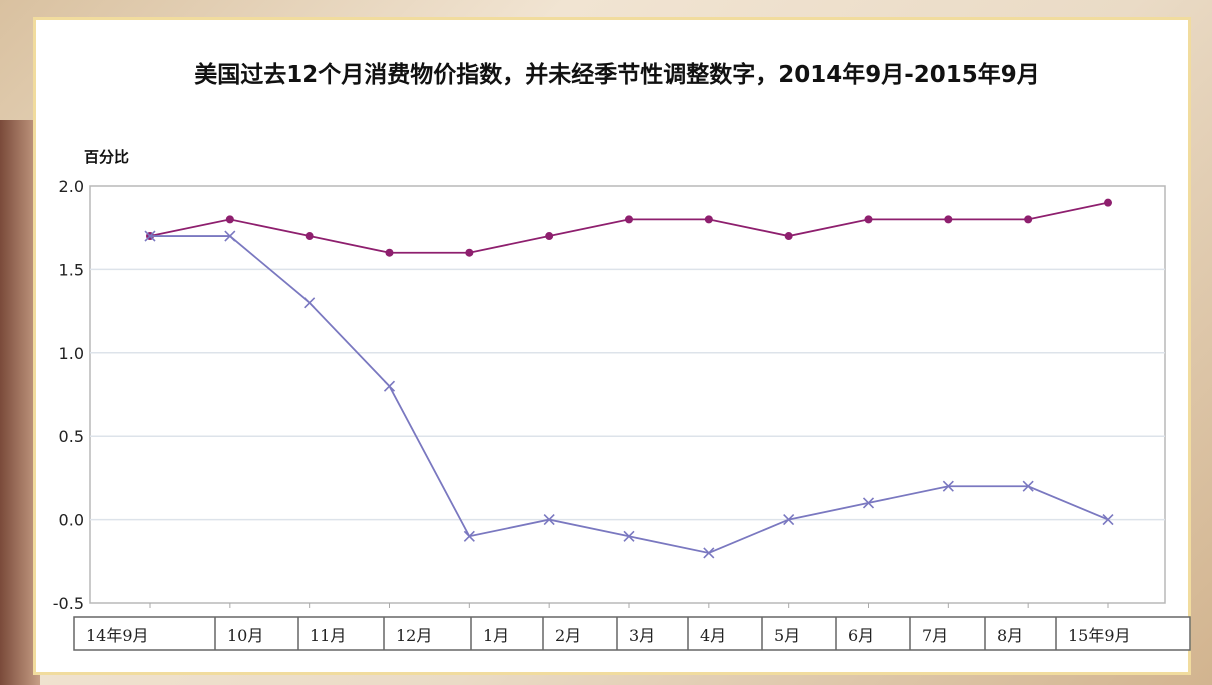 This screenshot has height=685, width=1212. Describe the element at coordinates (1099, 635) in the screenshot. I see `x-category-label: 15年9月` at that location.